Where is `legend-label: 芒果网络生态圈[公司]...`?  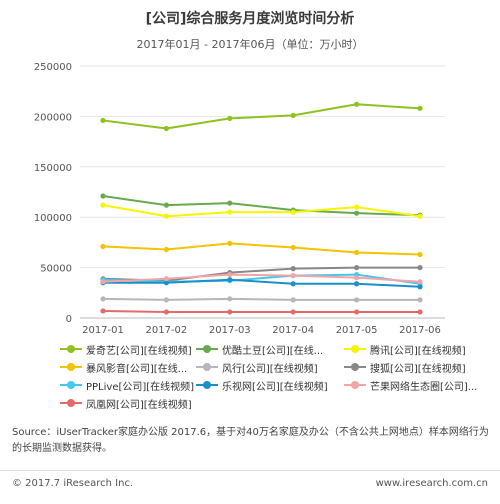
legend-label: 芒果网络生态圈[公司]... is located at coordinates (424, 387).